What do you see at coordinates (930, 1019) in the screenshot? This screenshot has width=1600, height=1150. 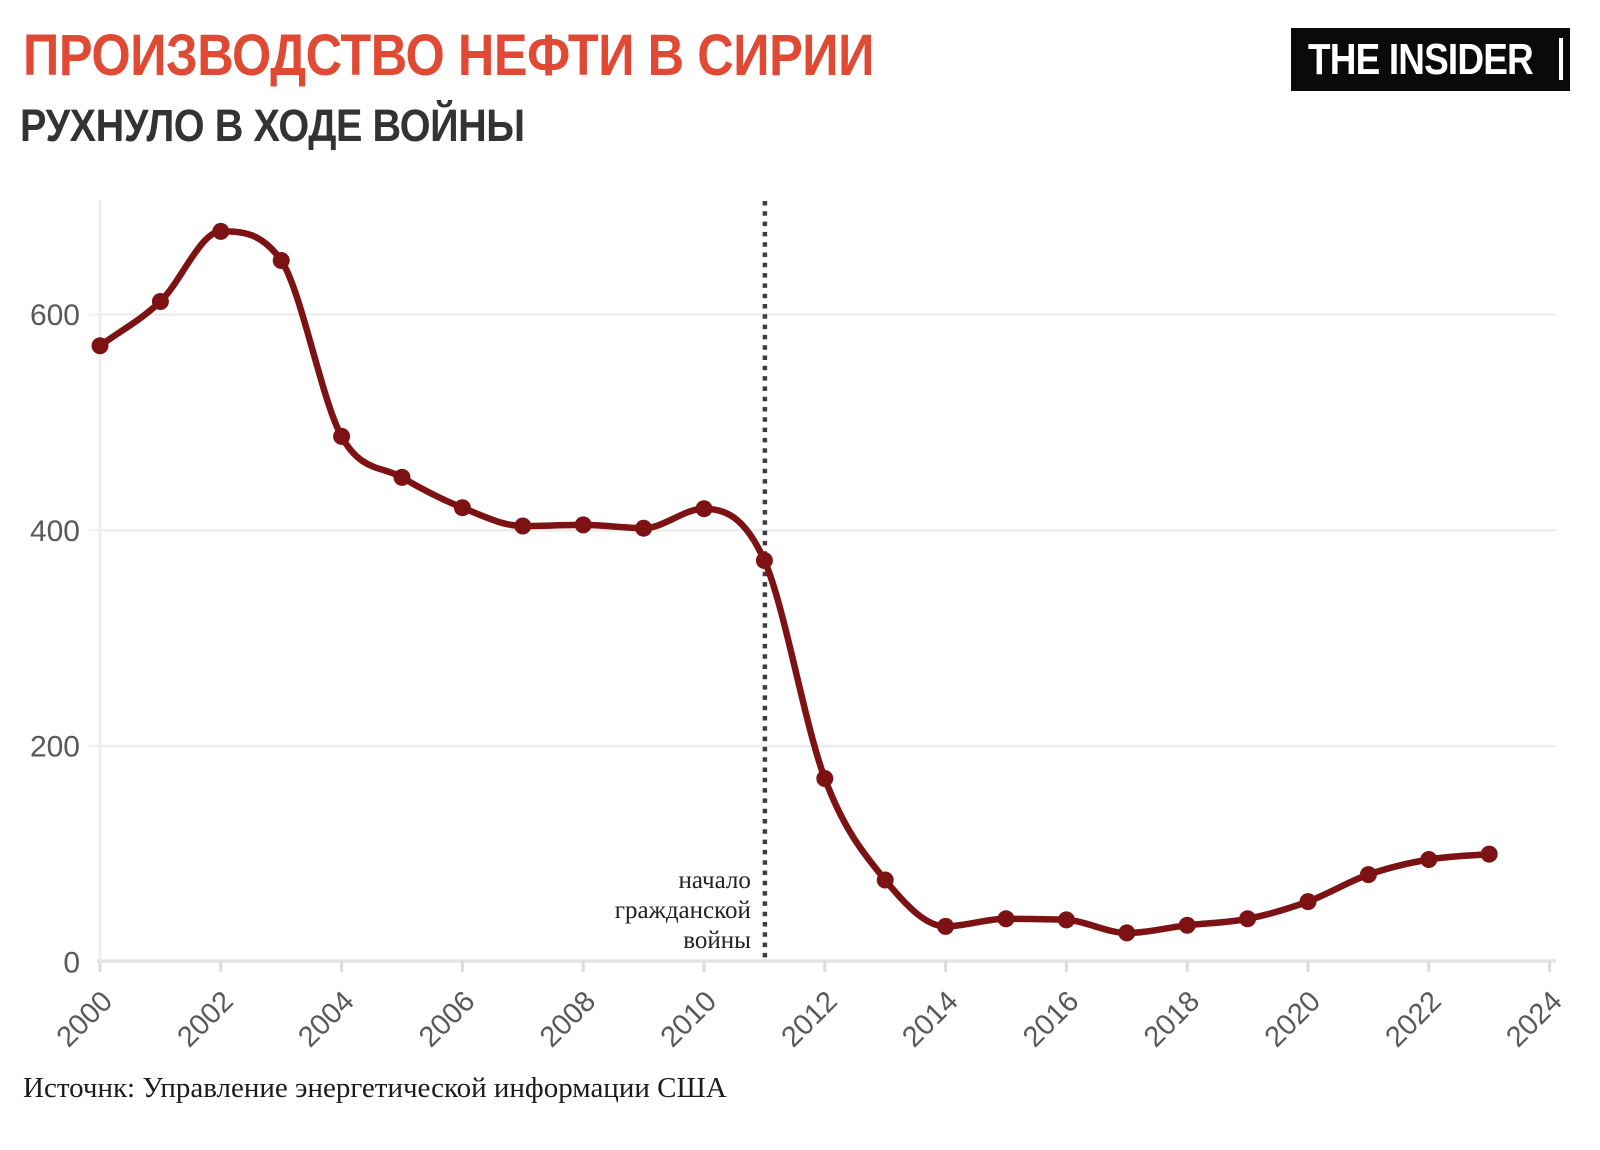 I see `x-axis-tick-label: 2014` at bounding box center [930, 1019].